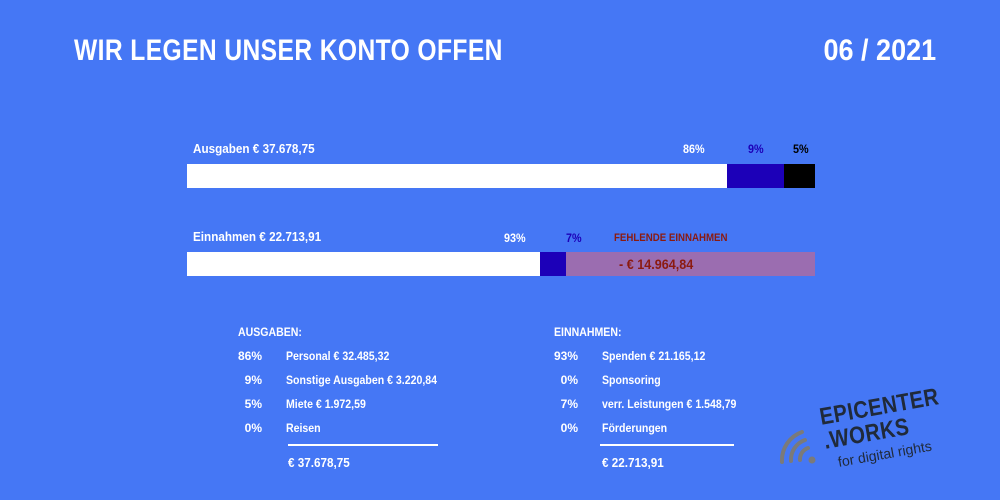 Image resolution: width=1000 pixels, height=500 pixels. What do you see at coordinates (635, 428) in the screenshot?
I see `einnahmen-row-text: Förderungen` at bounding box center [635, 428].